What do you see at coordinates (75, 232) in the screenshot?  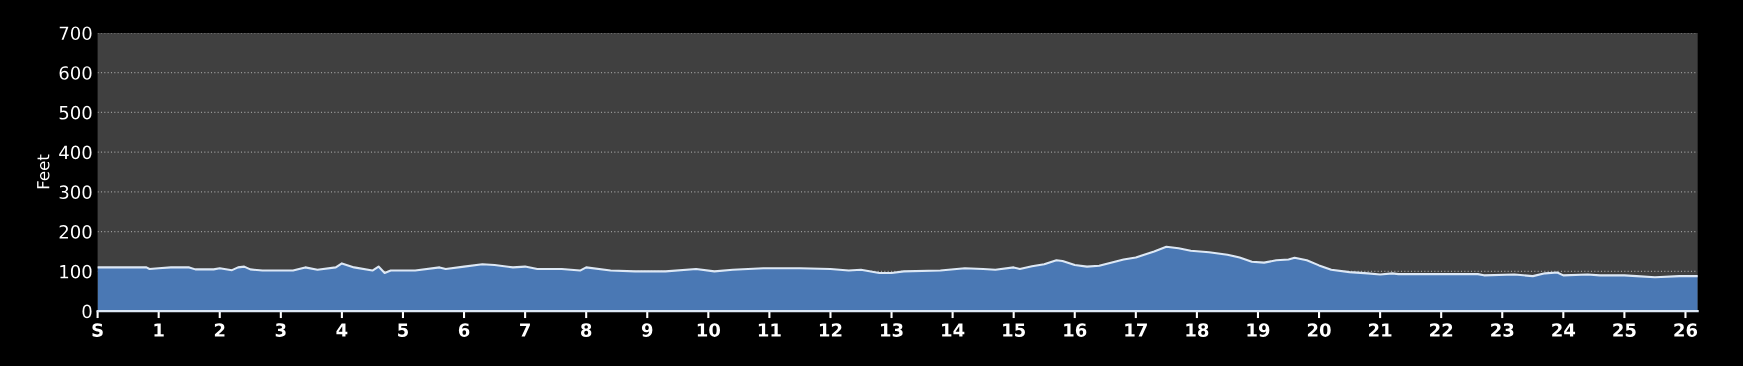 I see `y-tick-label: 200` at bounding box center [75, 232].